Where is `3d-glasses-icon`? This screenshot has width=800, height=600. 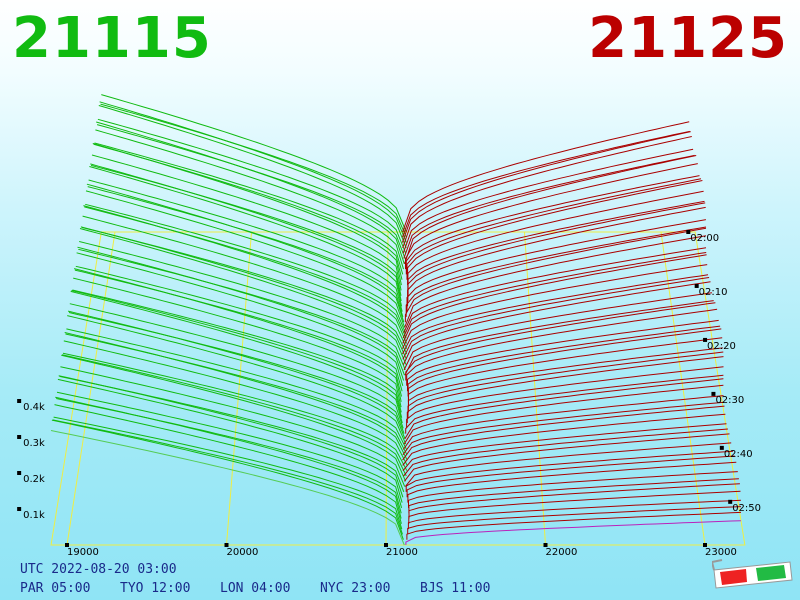
3d-glasses-icon is located at coordinates (753, 576).